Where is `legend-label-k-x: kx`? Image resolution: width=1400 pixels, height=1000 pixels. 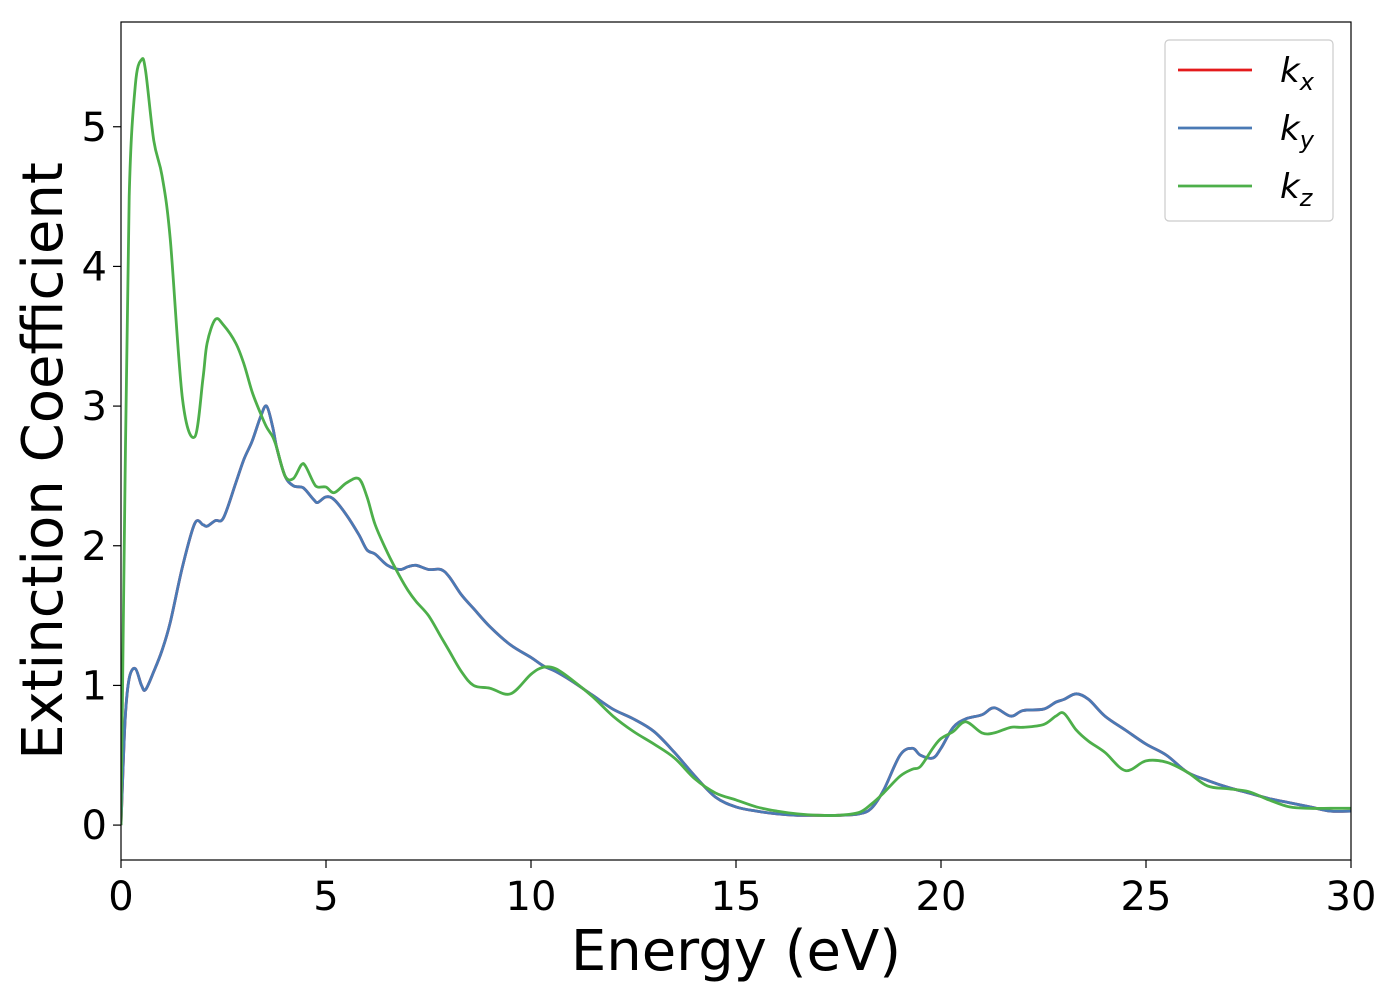
legend-label-k-x: kx is located at coordinates (1297, 73).